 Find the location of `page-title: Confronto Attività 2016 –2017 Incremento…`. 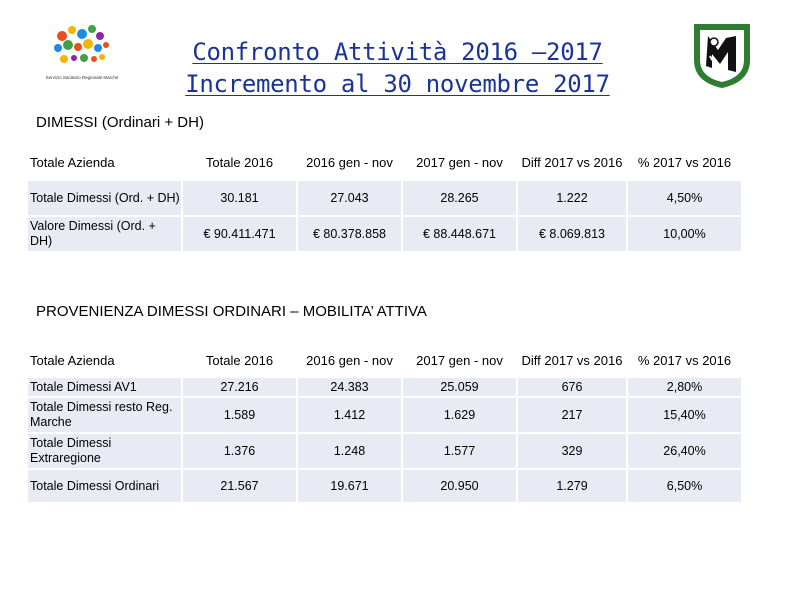

page-title: Confronto Attività 2016 –2017 Incremento… is located at coordinates (397, 68).